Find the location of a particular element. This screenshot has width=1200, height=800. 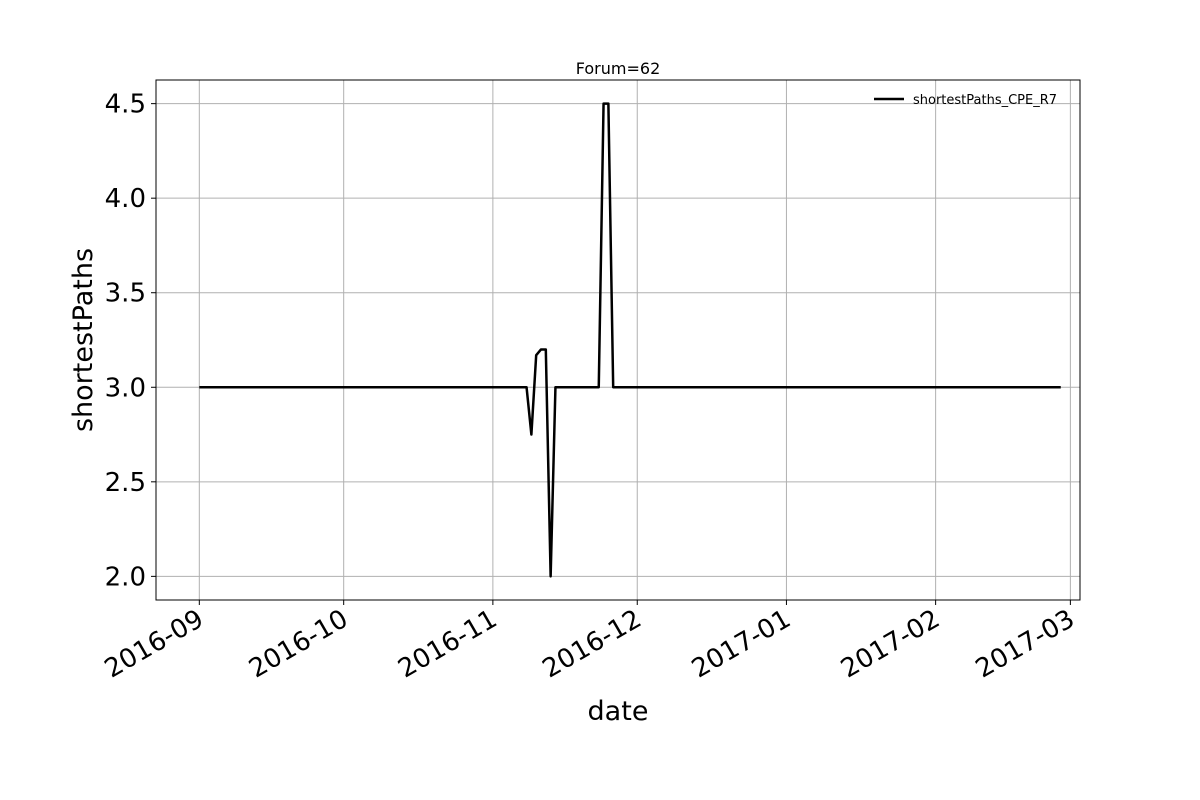

legend: shortestPaths_CPE_R7 is located at coordinates (965, 100).